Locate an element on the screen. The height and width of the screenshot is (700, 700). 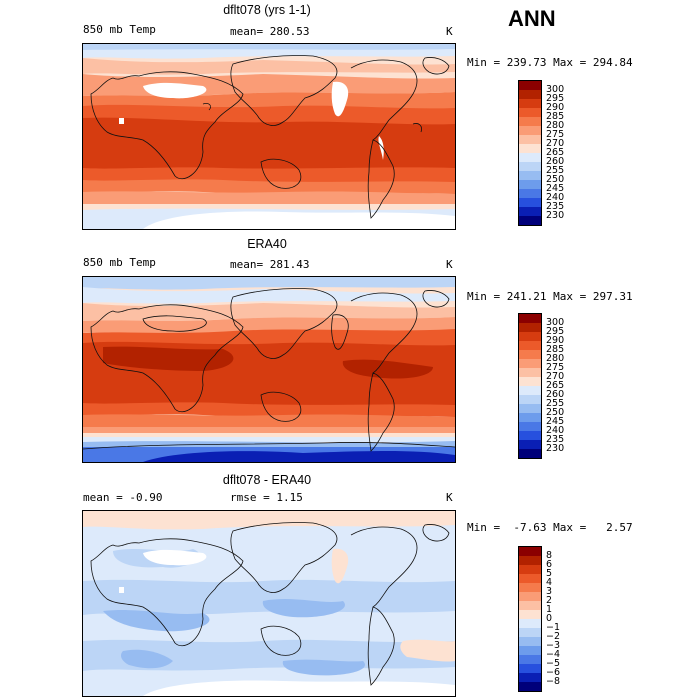
colorbar-label: 4 is located at coordinates (549, 582).